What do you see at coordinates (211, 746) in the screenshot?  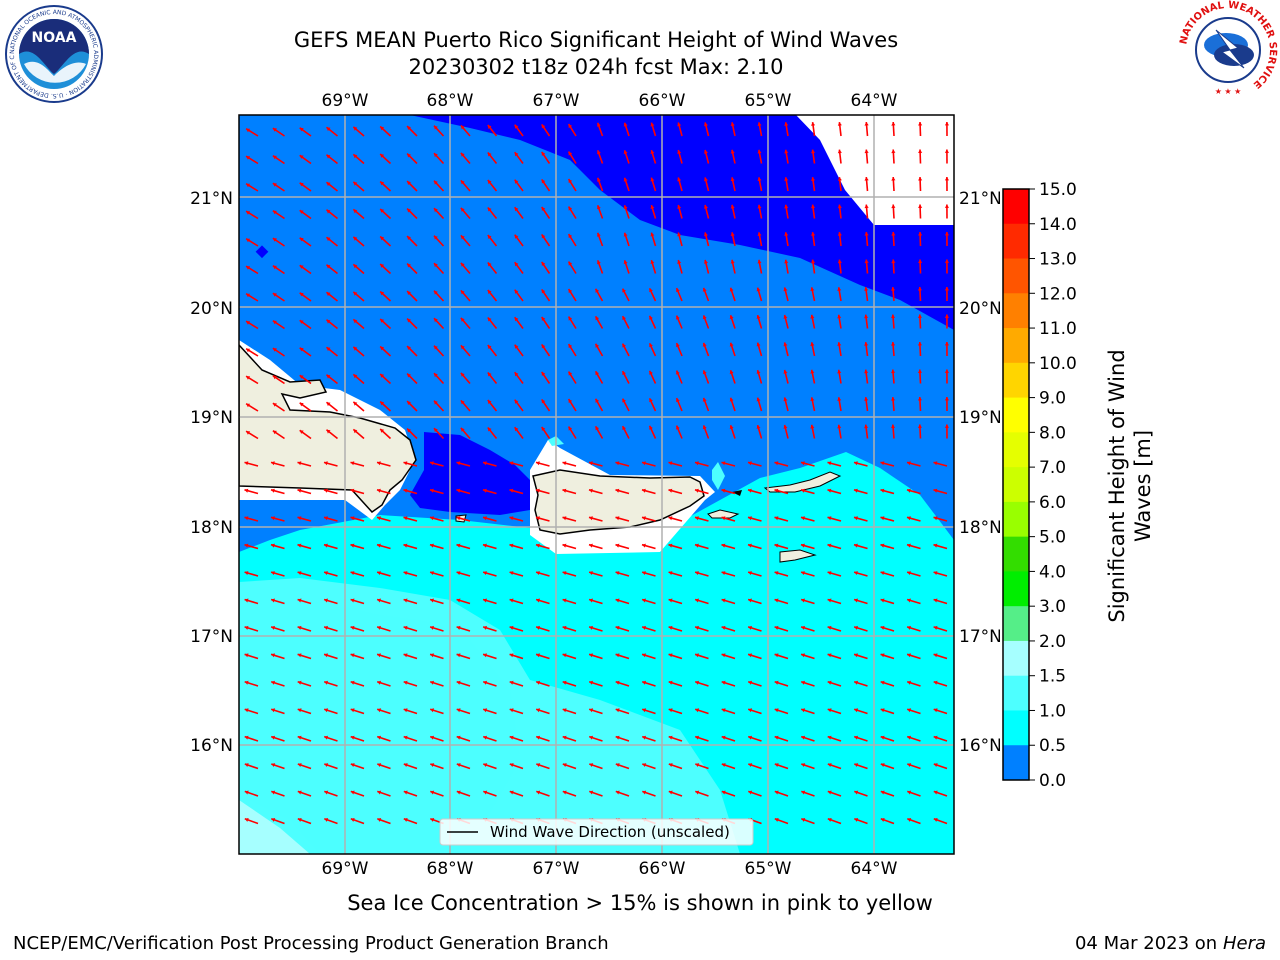 I see `lat-label-left: 16°N` at bounding box center [211, 746].